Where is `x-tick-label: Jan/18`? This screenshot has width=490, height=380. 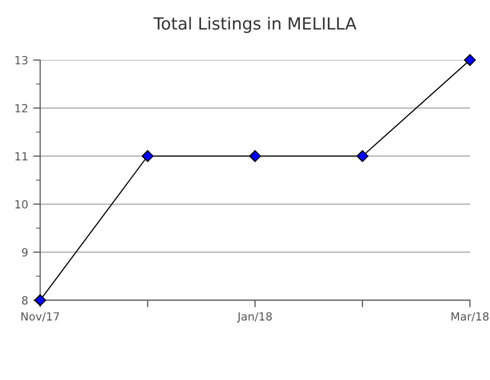
x-tick-label: Jan/18 is located at coordinates (254, 317).